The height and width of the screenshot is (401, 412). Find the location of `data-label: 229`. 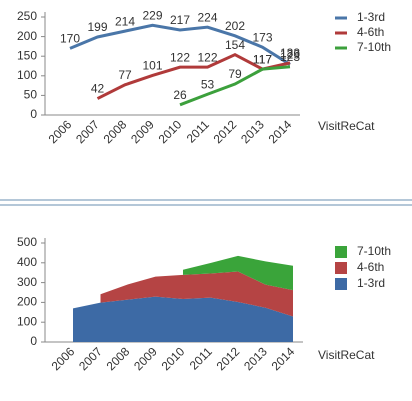

data-label: 229 is located at coordinates (152, 15).